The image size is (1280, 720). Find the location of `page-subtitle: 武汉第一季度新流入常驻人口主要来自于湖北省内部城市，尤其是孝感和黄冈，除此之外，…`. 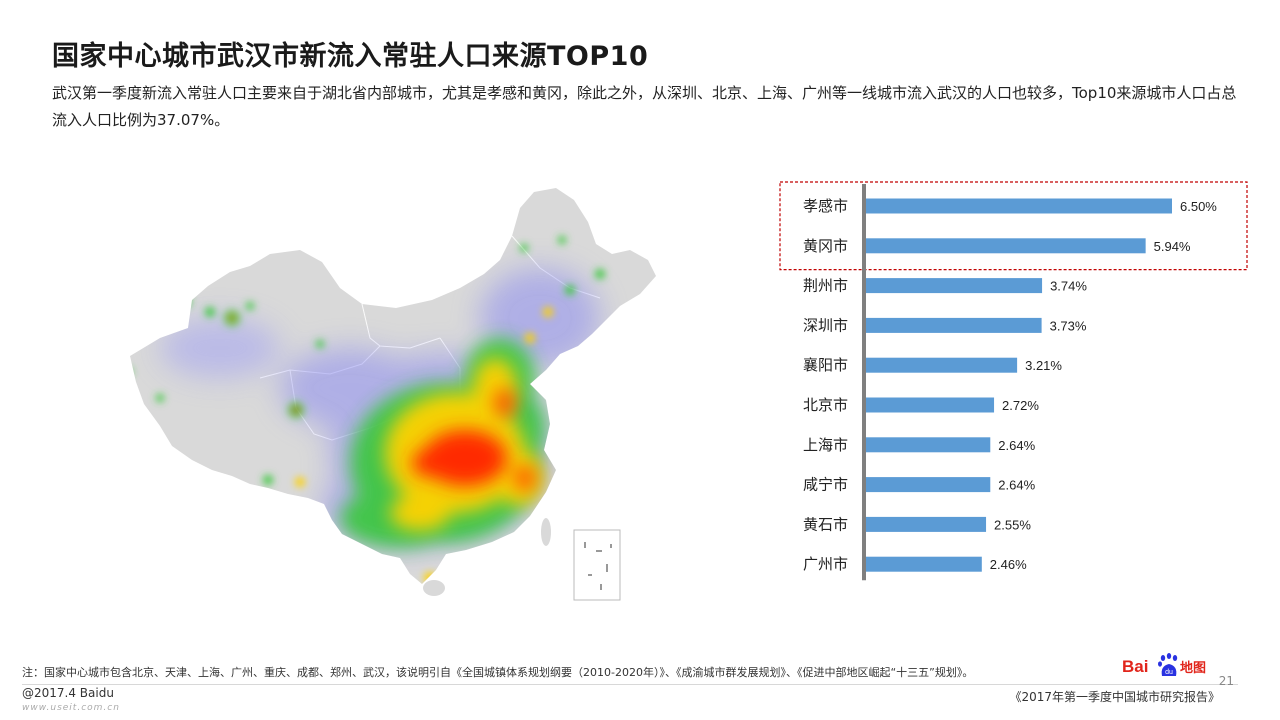

page-subtitle: 武汉第一季度新流入常驻人口主要来自于湖北省内部城市，尤其是孝感和黄冈，除此之外，… is located at coordinates (644, 106).